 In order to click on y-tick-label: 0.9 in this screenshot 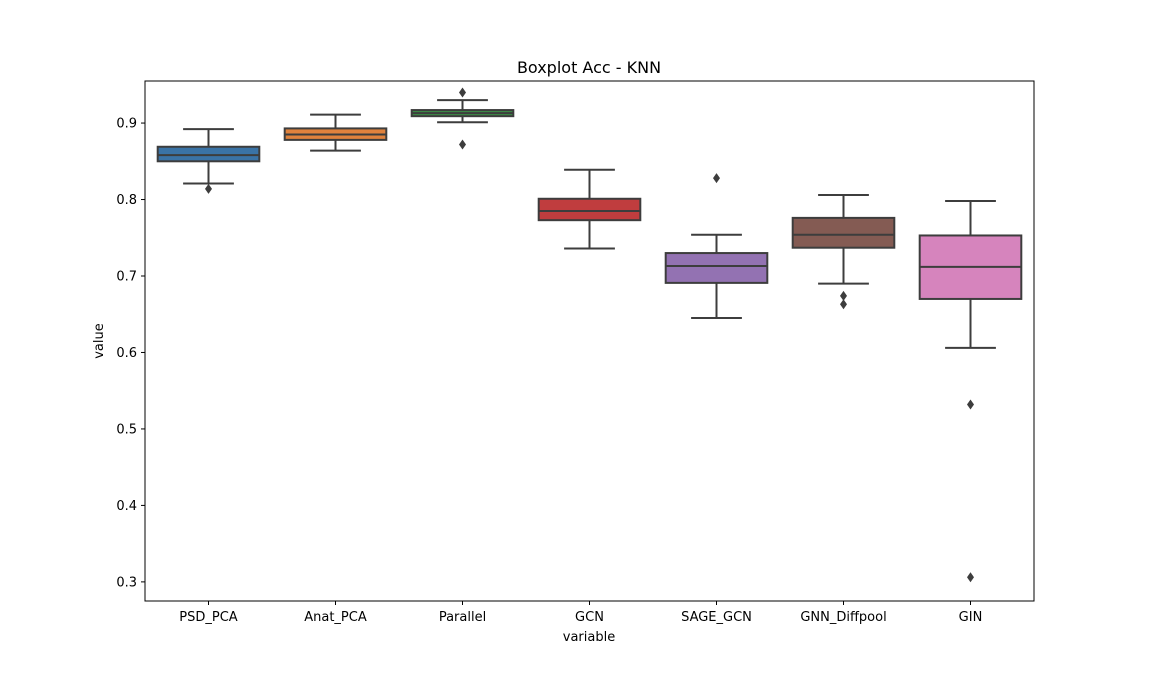, I will do `click(126, 124)`.